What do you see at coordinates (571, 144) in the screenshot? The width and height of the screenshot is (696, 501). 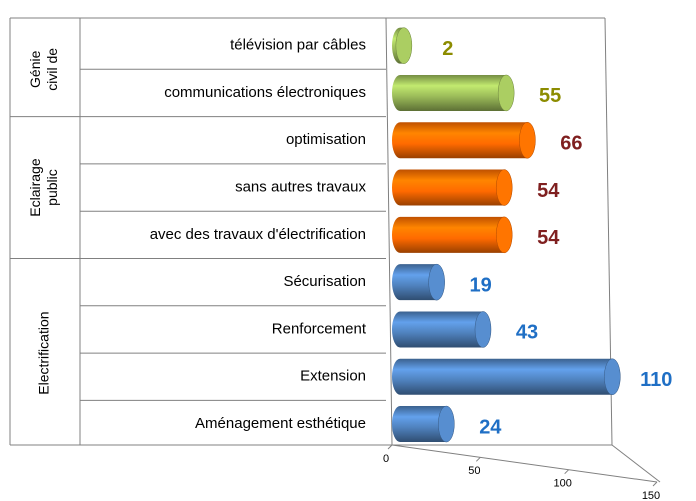 I see `value-label: 66` at bounding box center [571, 144].